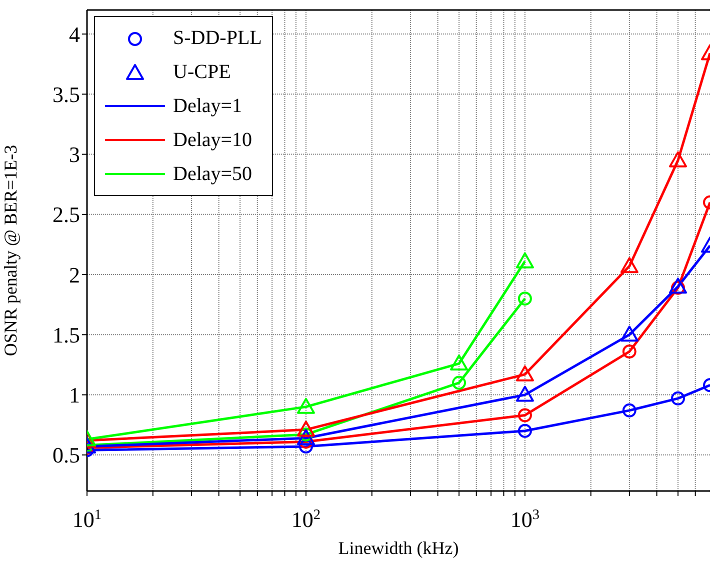 This screenshot has height=571, width=716. I want to click on y-tick-label: 3.5, so click(66, 94).